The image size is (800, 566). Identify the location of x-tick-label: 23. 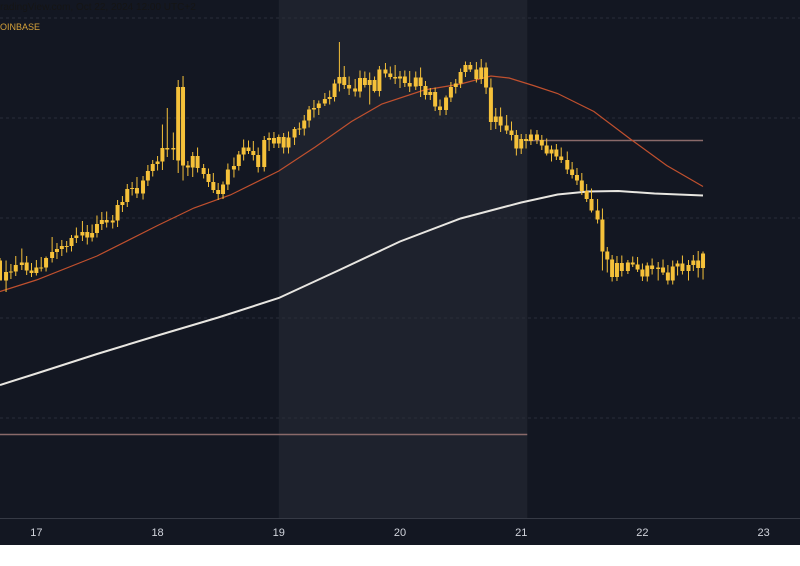
(764, 533).